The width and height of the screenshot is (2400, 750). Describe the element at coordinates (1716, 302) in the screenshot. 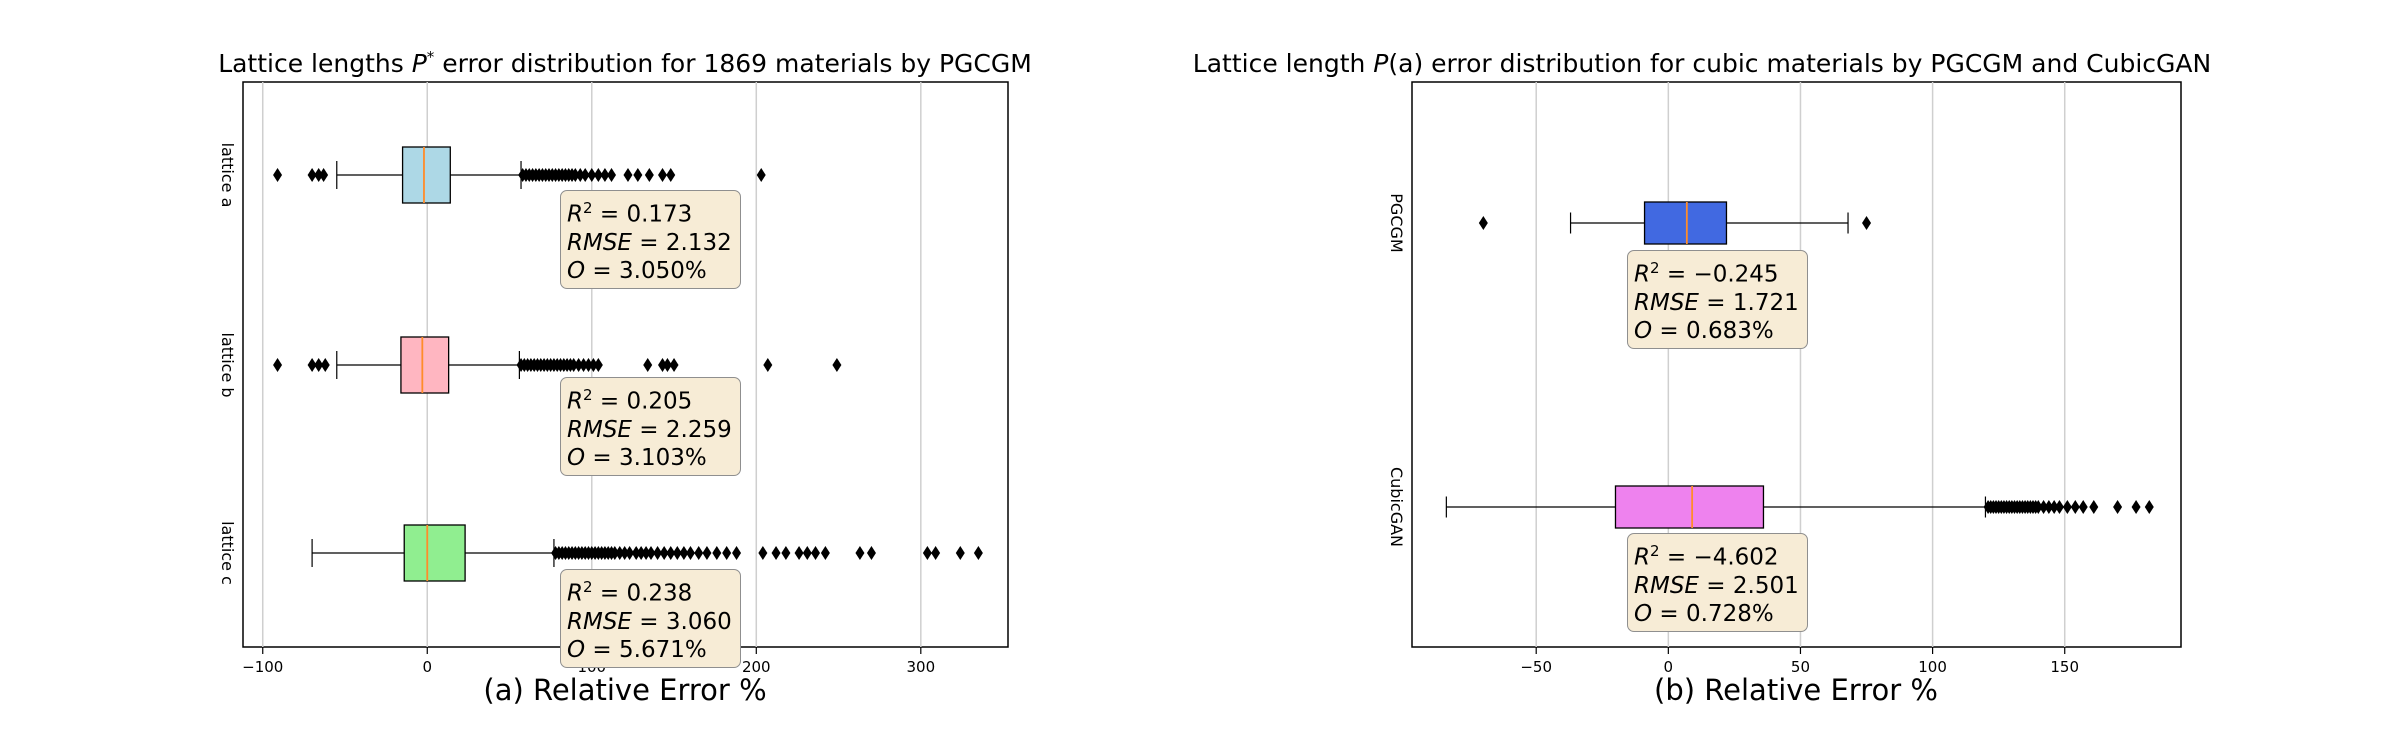

I see `stat-rmse: RMSE = 1.721` at that location.